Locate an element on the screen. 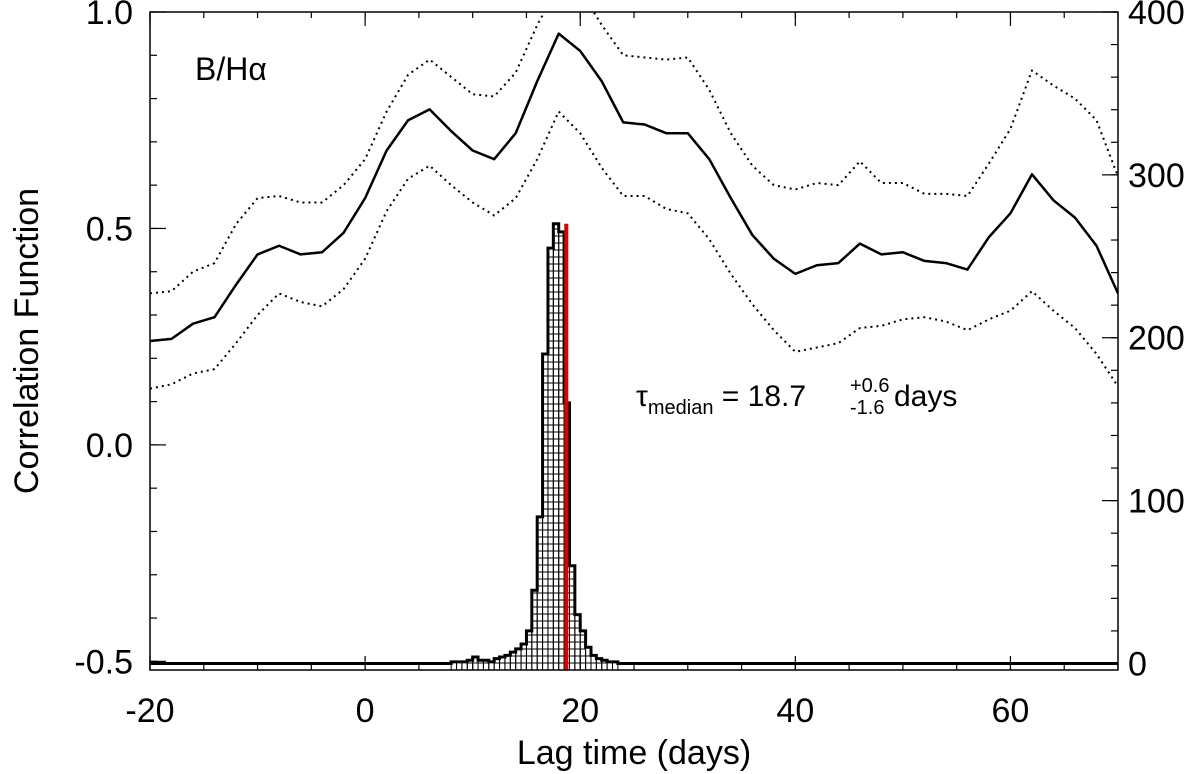 This screenshot has width=1200, height=774. tau-symbol: τ is located at coordinates (642, 396).